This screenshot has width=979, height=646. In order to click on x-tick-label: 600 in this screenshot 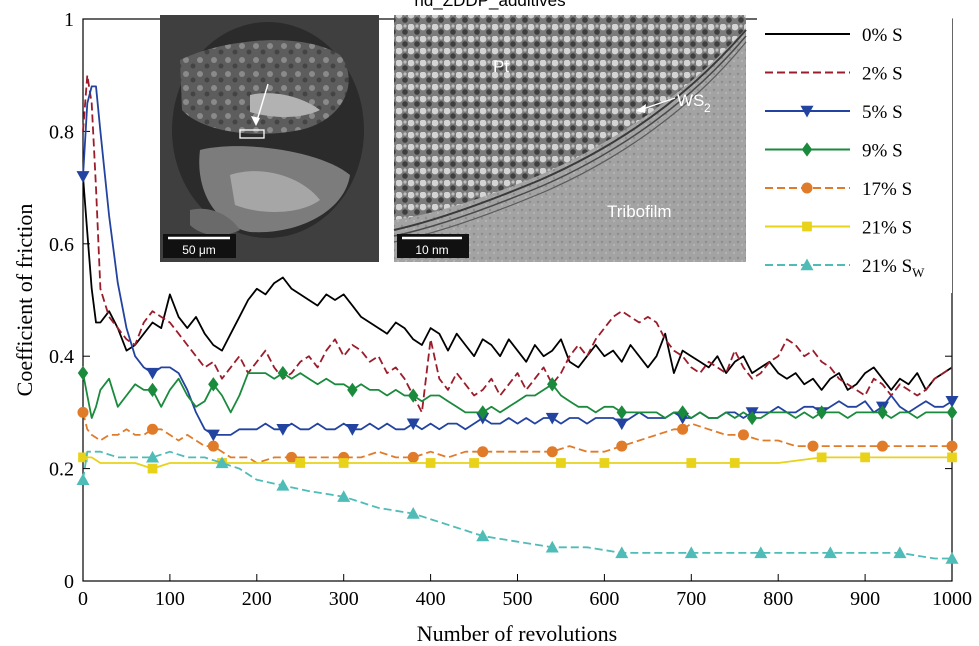, I will do `click(604, 599)`.